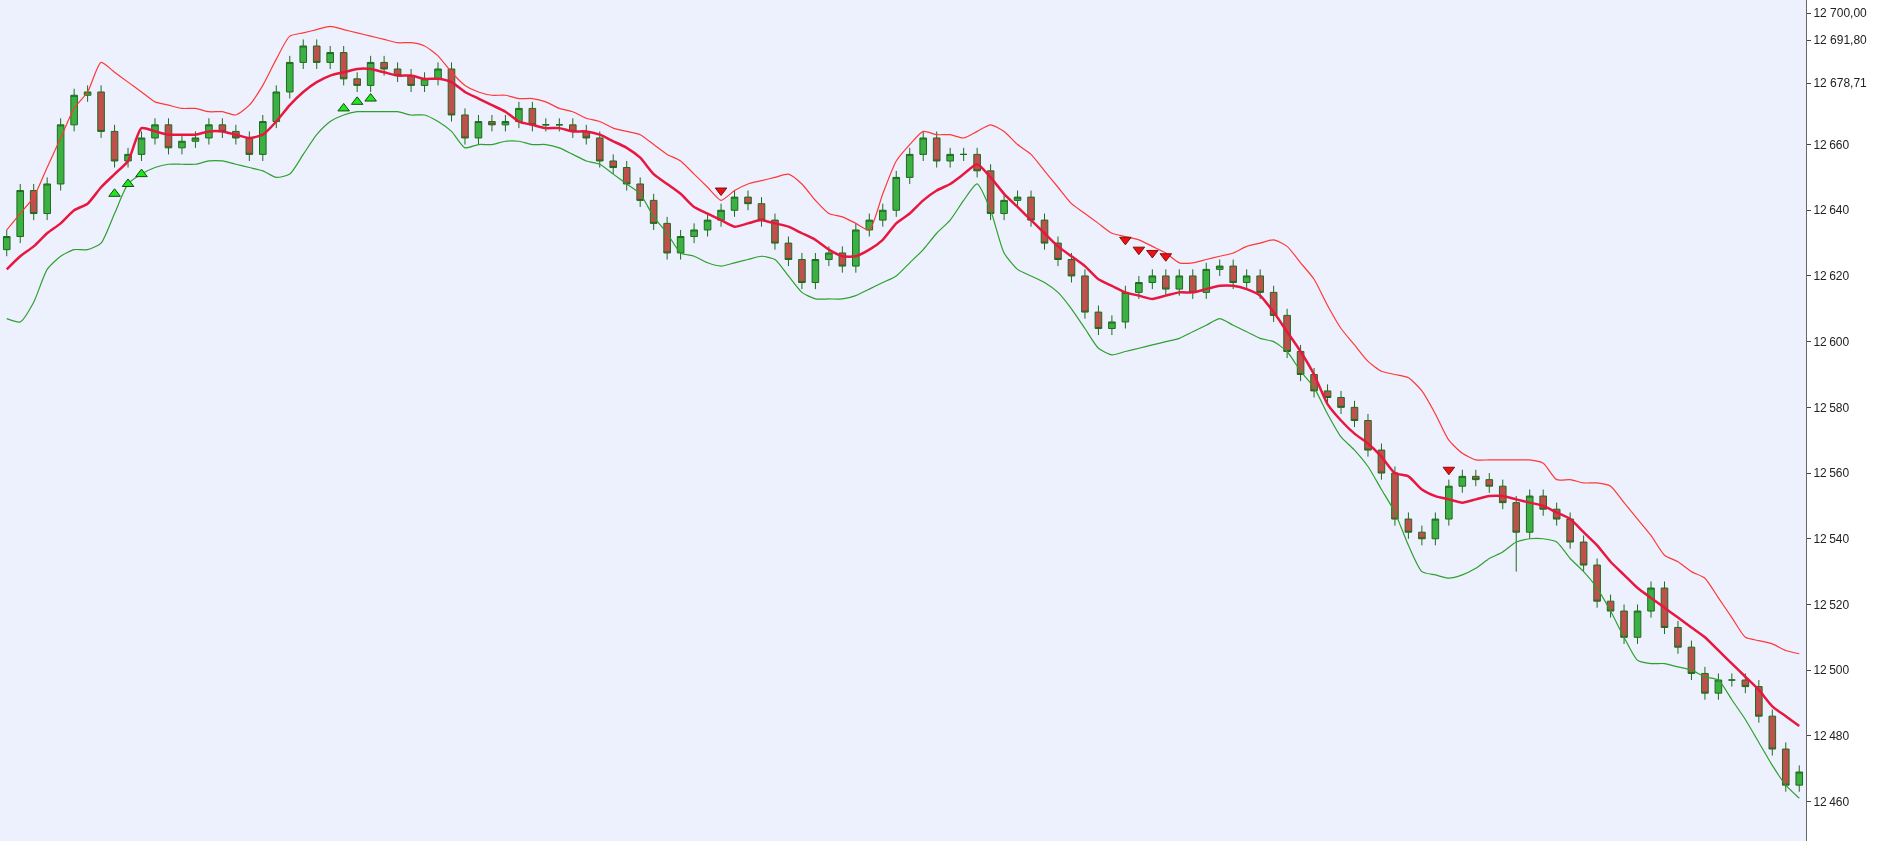 The height and width of the screenshot is (861, 1886). What do you see at coordinates (1831, 276) in the screenshot?
I see `y-tick-label: 12 620` at bounding box center [1831, 276].